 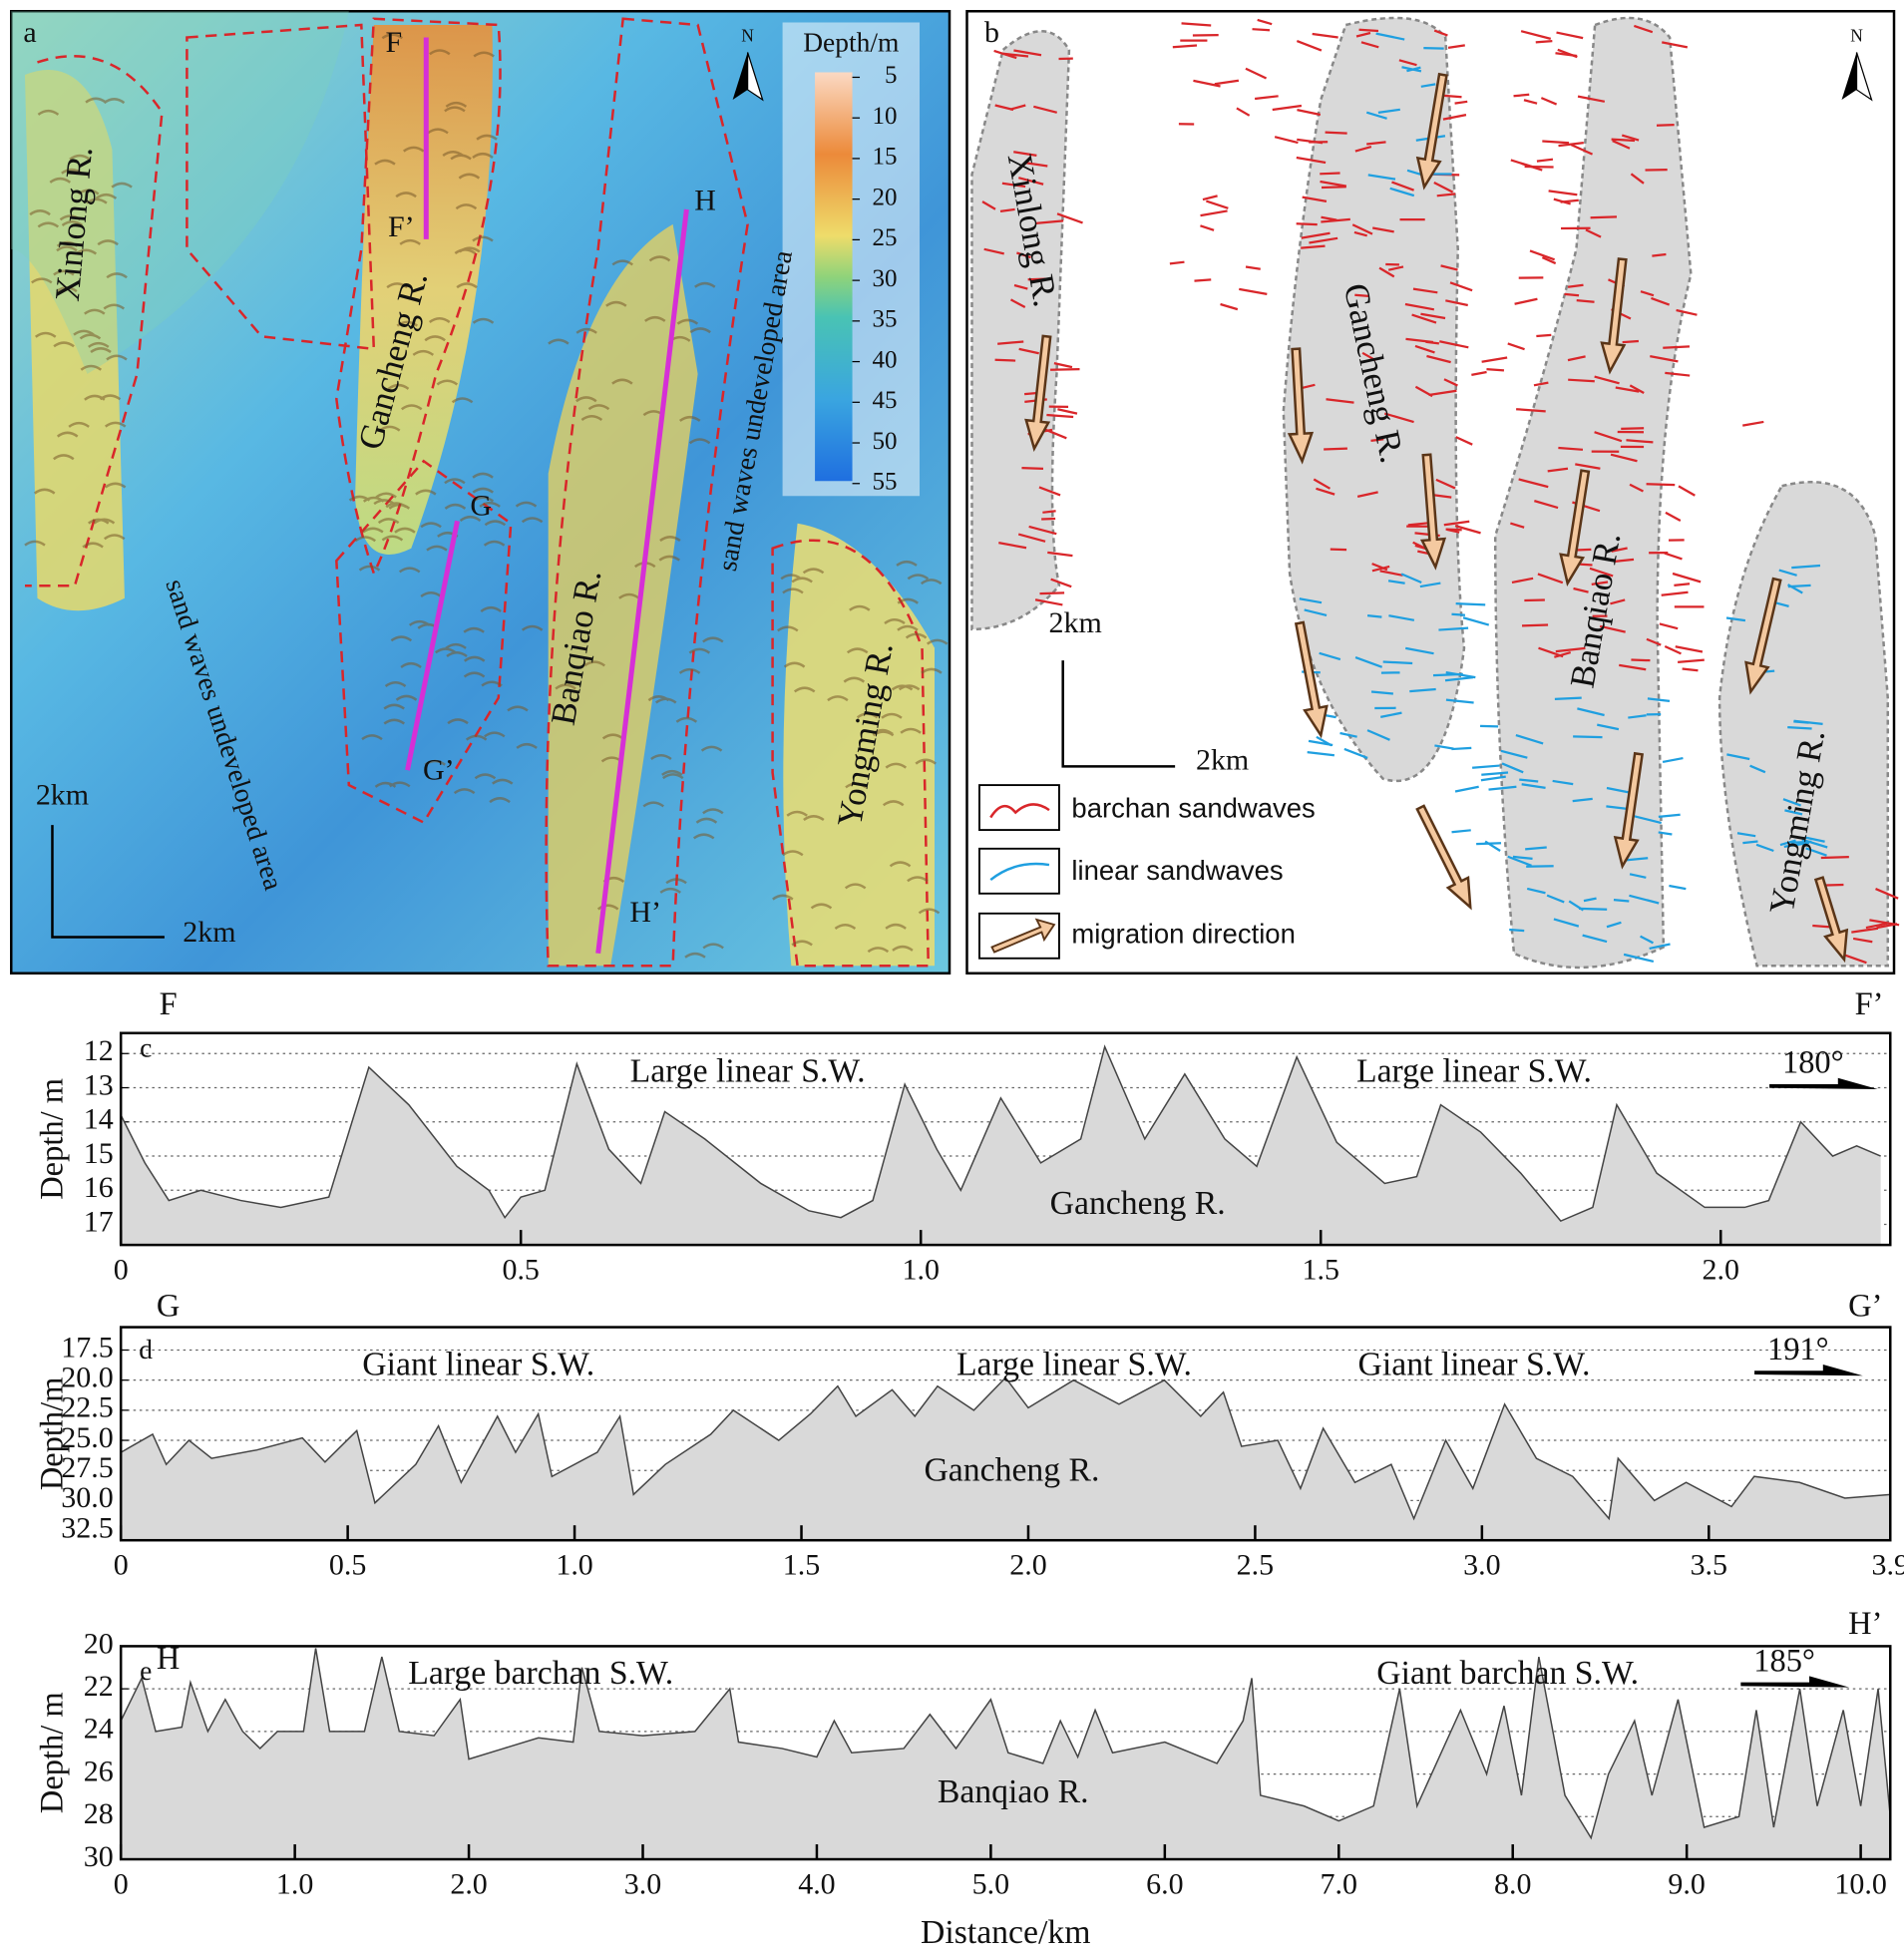 What do you see at coordinates (1784, 1661) in the screenshot?
I see `direction-label: 185°` at bounding box center [1784, 1661].